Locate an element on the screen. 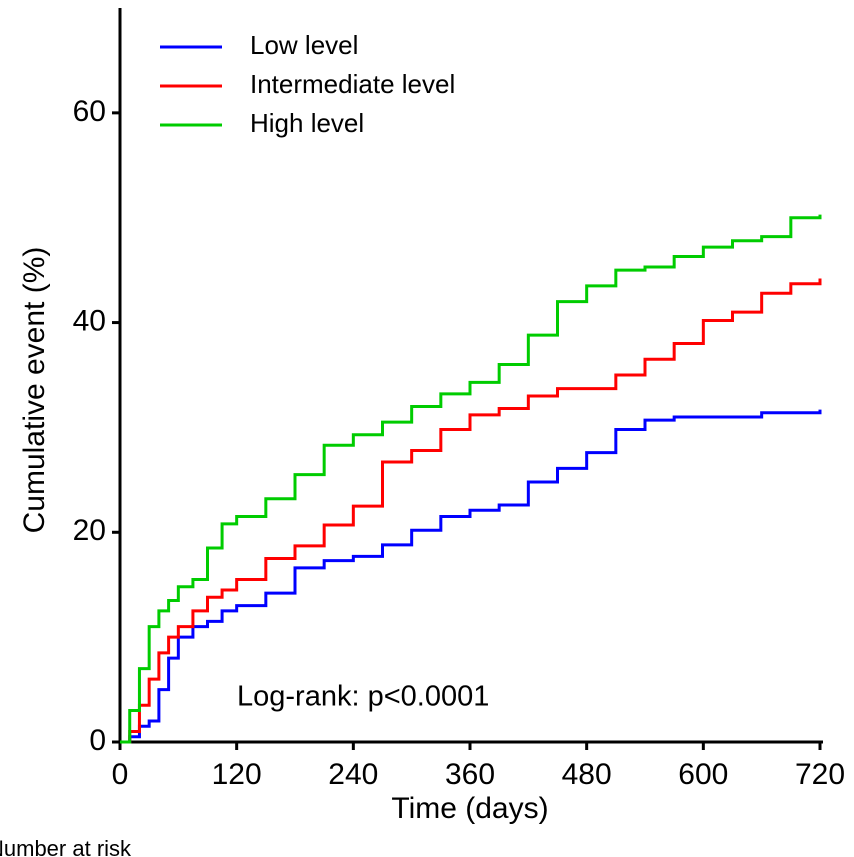 This screenshot has height=857, width=854. x-tick-label: 0 is located at coordinates (120, 774).